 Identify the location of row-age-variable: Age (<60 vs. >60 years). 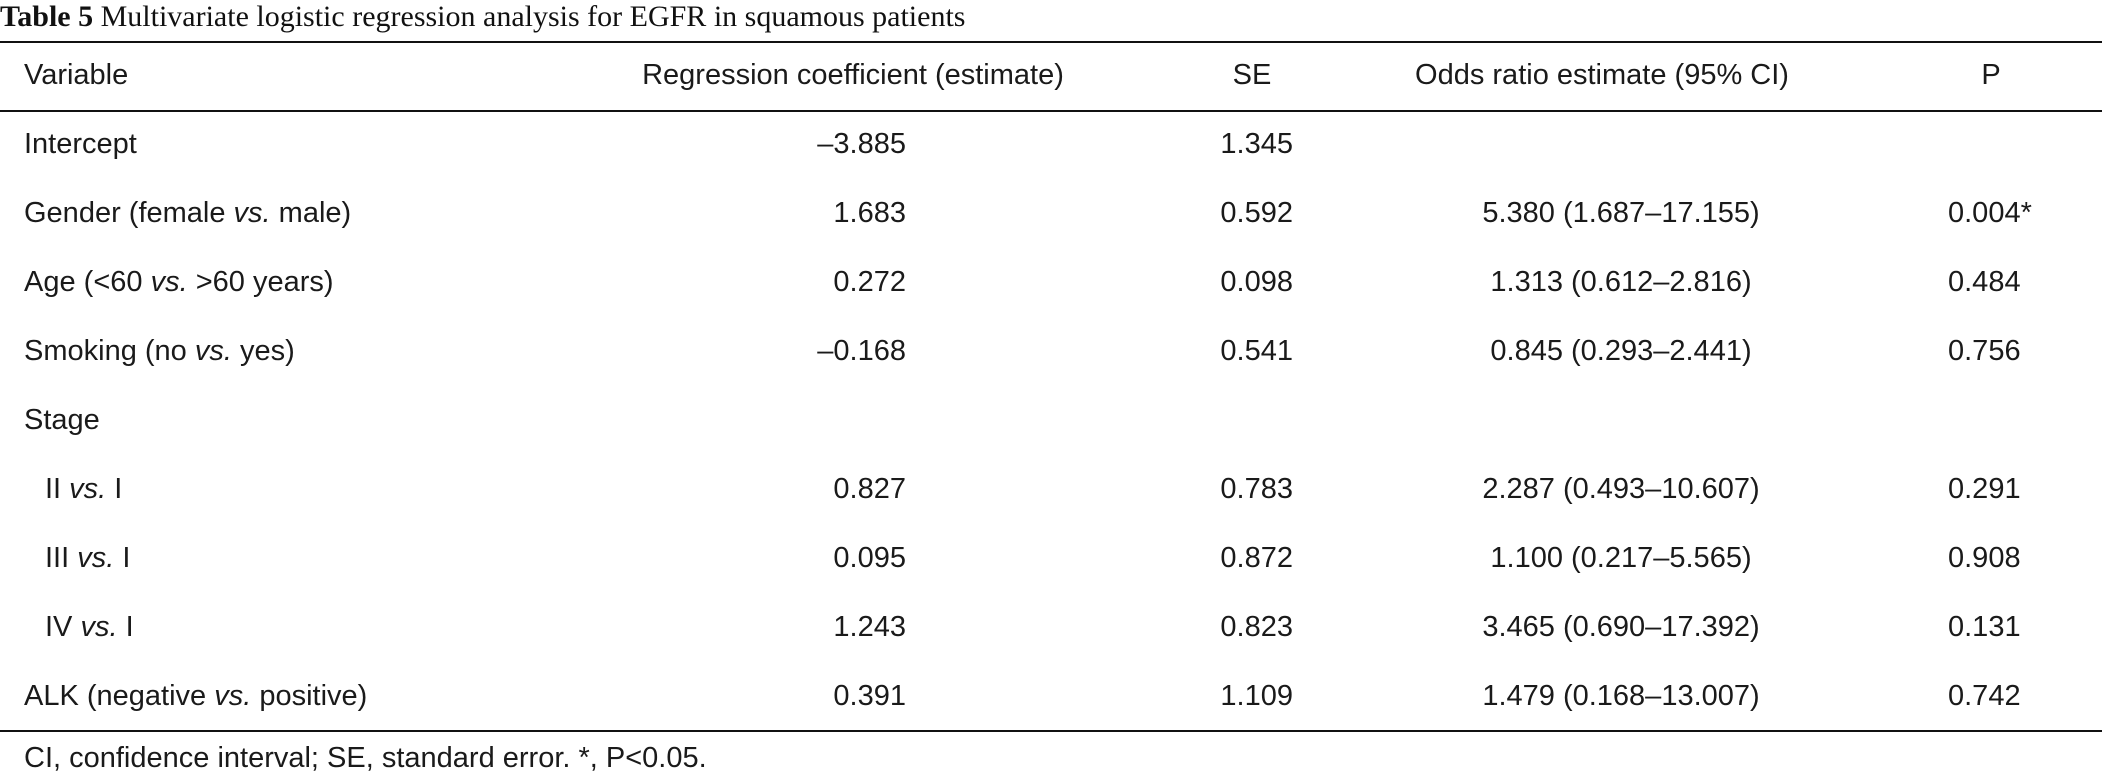
(179, 282).